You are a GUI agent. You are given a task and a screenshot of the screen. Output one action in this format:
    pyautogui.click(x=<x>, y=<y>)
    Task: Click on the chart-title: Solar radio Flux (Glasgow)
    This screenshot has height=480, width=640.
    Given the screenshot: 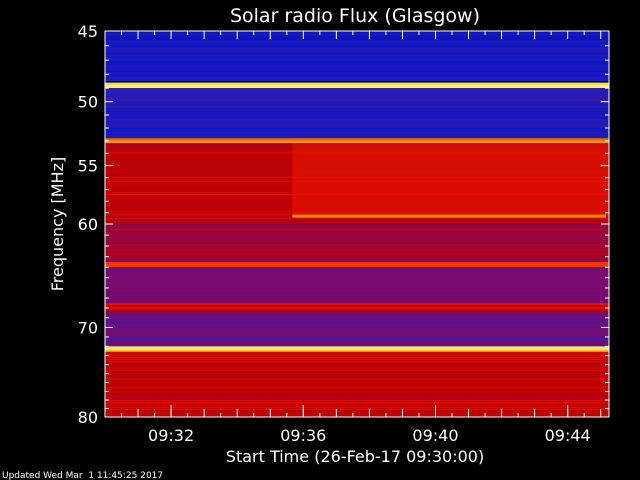 What is the action you would take?
    pyautogui.click(x=355, y=16)
    